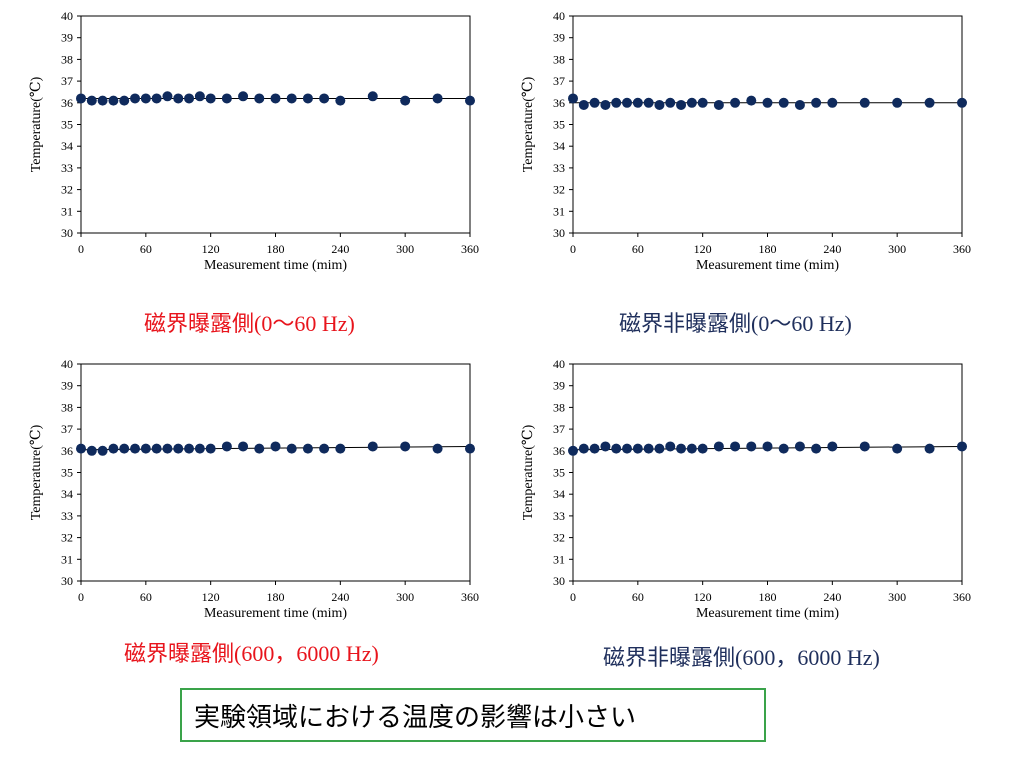  What do you see at coordinates (638, 597) in the screenshot?
I see `x-tick-label: 60` at bounding box center [638, 597].